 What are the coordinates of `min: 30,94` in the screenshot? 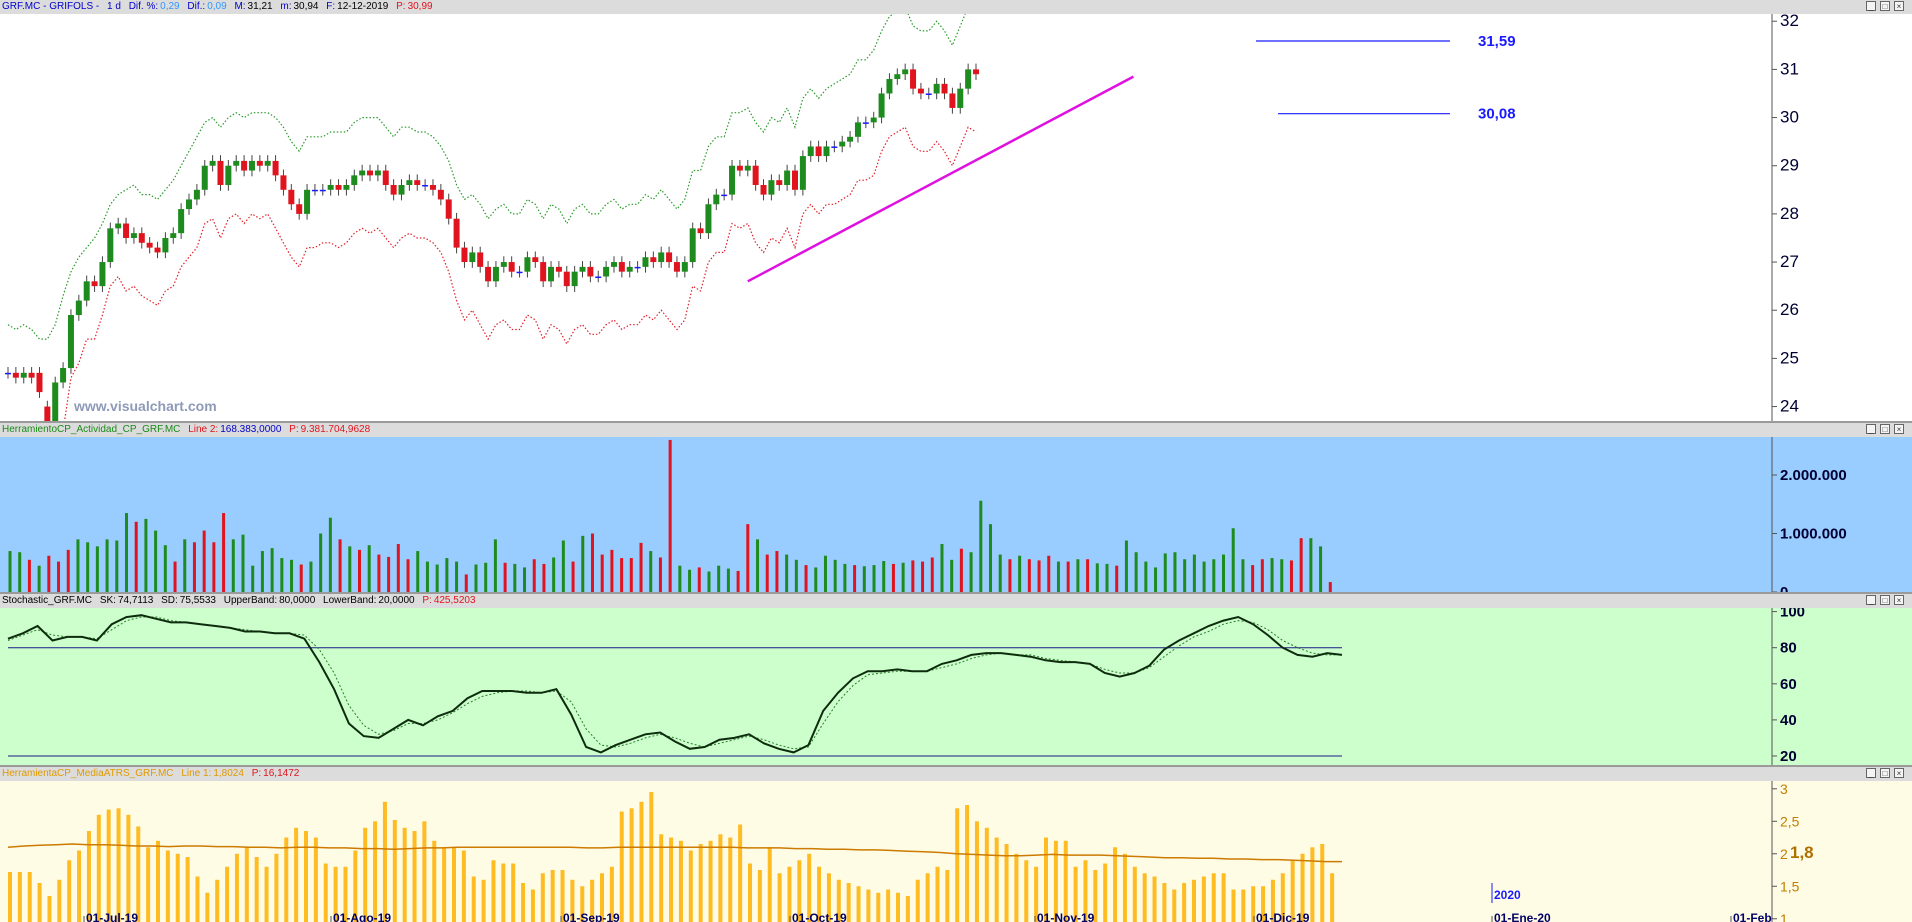 It's located at (306, 6).